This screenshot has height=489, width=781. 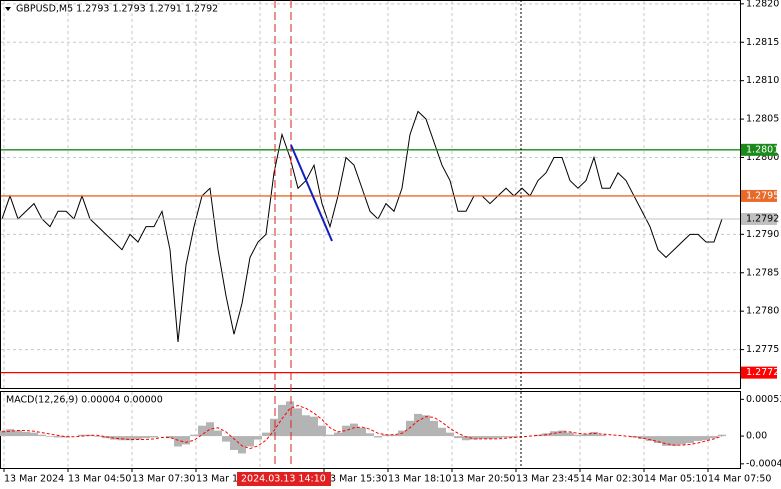 What do you see at coordinates (762, 272) in the screenshot?
I see `y-tick-label: 1.2785` at bounding box center [762, 272].